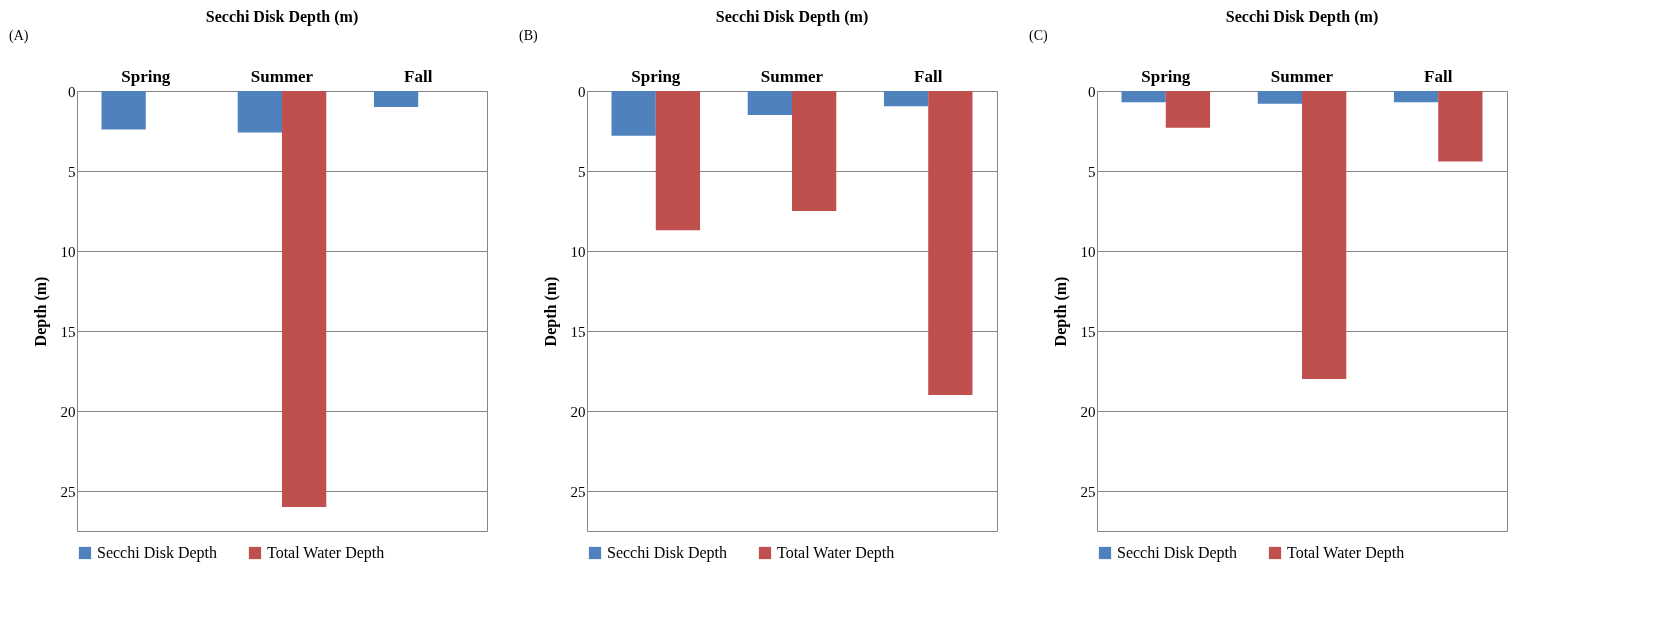  I want to click on text: (A), so click(19, 36).